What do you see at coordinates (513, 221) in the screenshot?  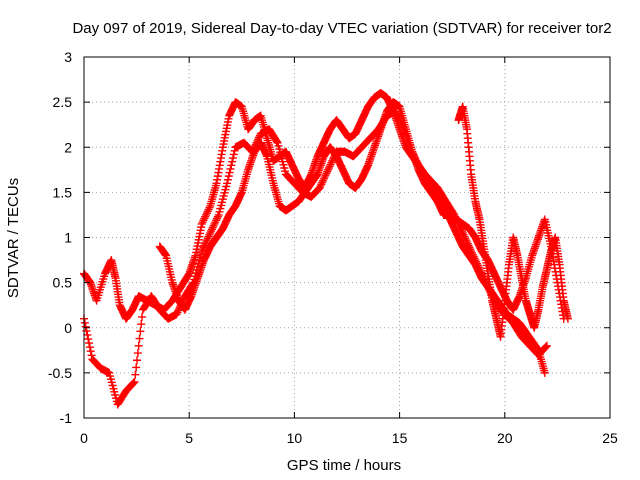 I see `series-track-d` at bounding box center [513, 221].